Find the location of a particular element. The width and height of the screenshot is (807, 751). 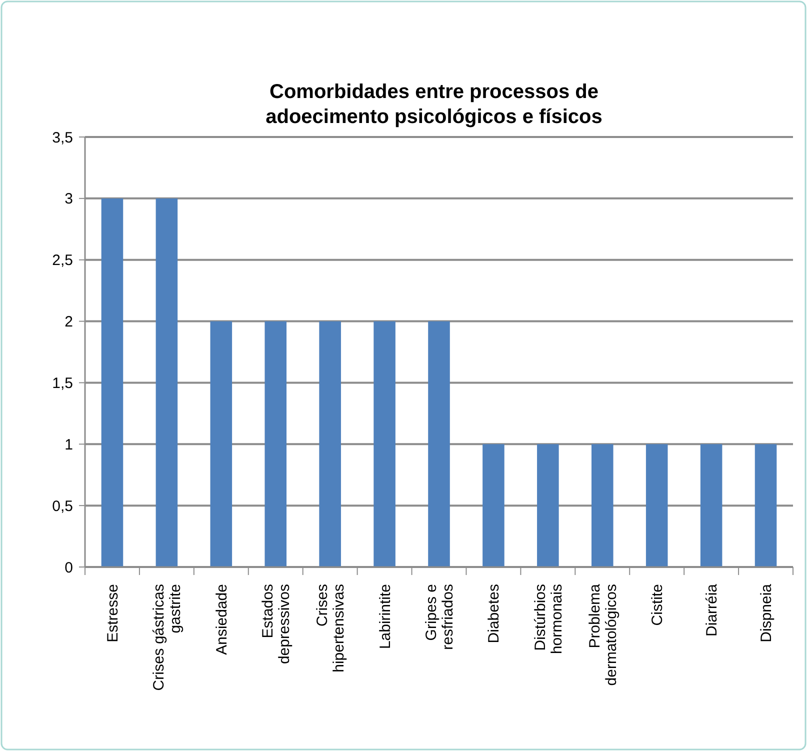

y-tick-label: 0,5 is located at coordinates (62, 506).